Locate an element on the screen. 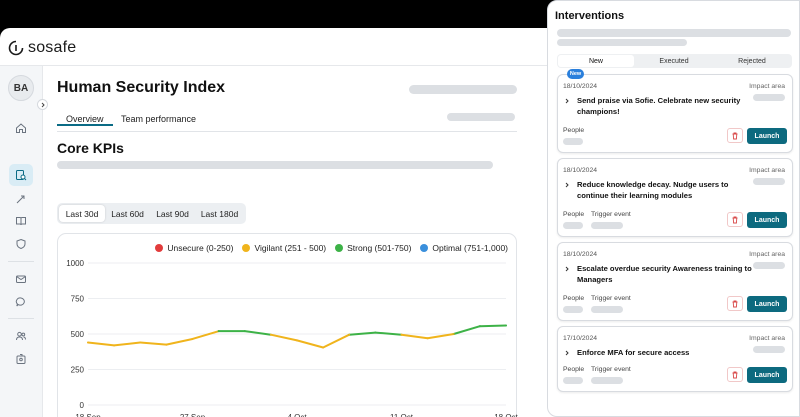  avatar: BA is located at coordinates (21, 88).